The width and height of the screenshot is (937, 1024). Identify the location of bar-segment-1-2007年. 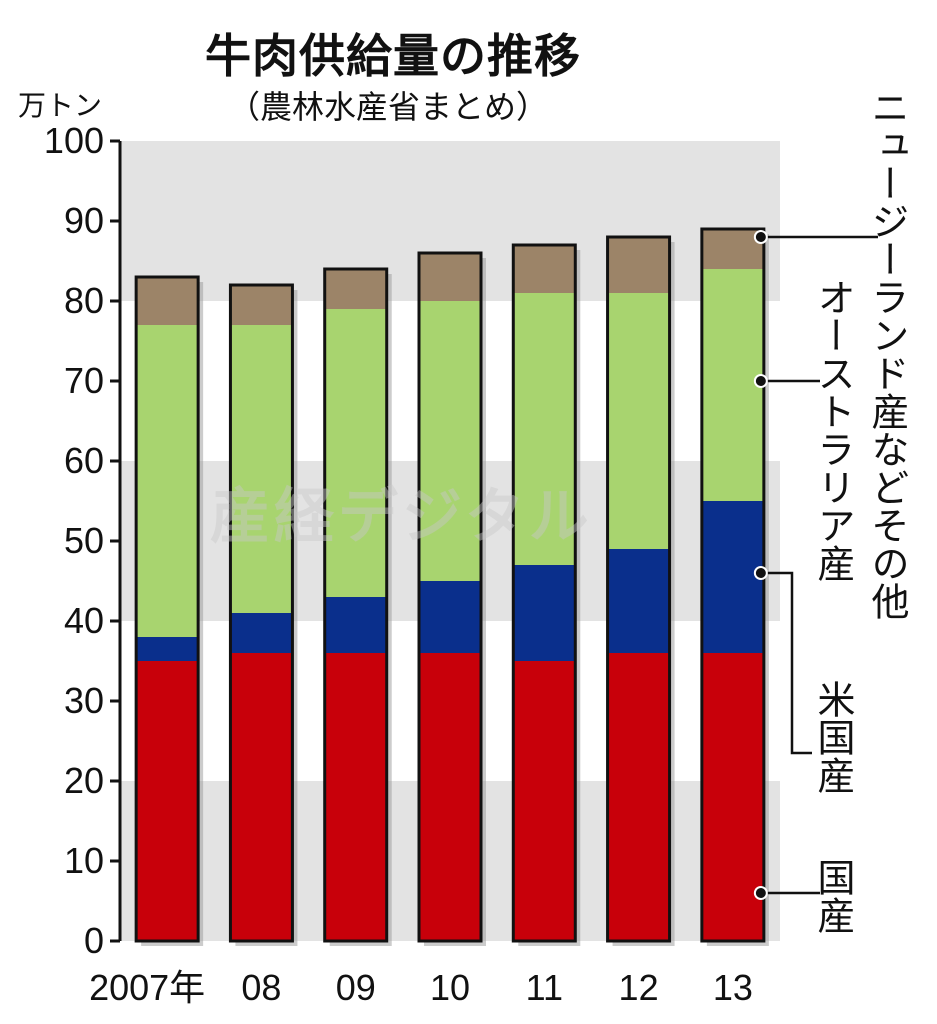
(167, 649).